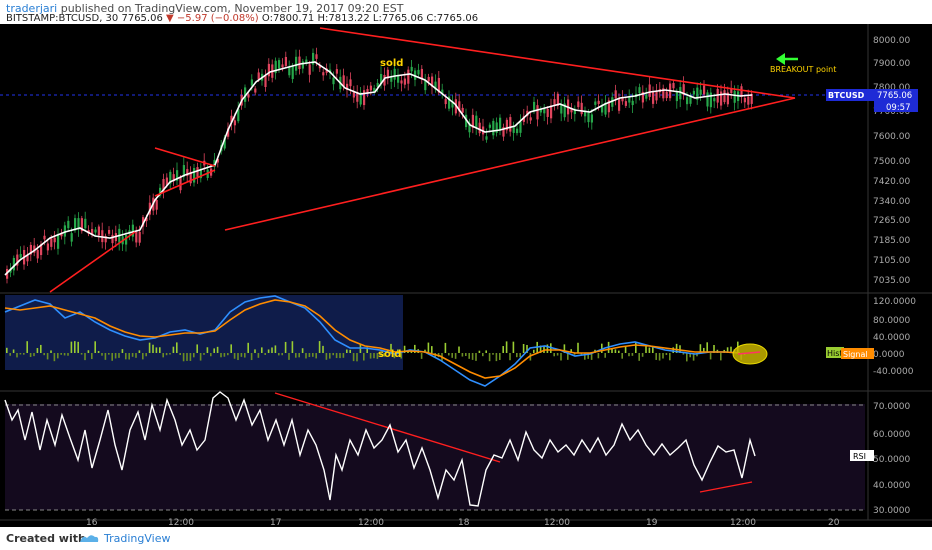 This screenshot has height=550, width=932. What do you see at coordinates (893, 372) in the screenshot?
I see `macd-tick-label: -40.0000` at bounding box center [893, 372].